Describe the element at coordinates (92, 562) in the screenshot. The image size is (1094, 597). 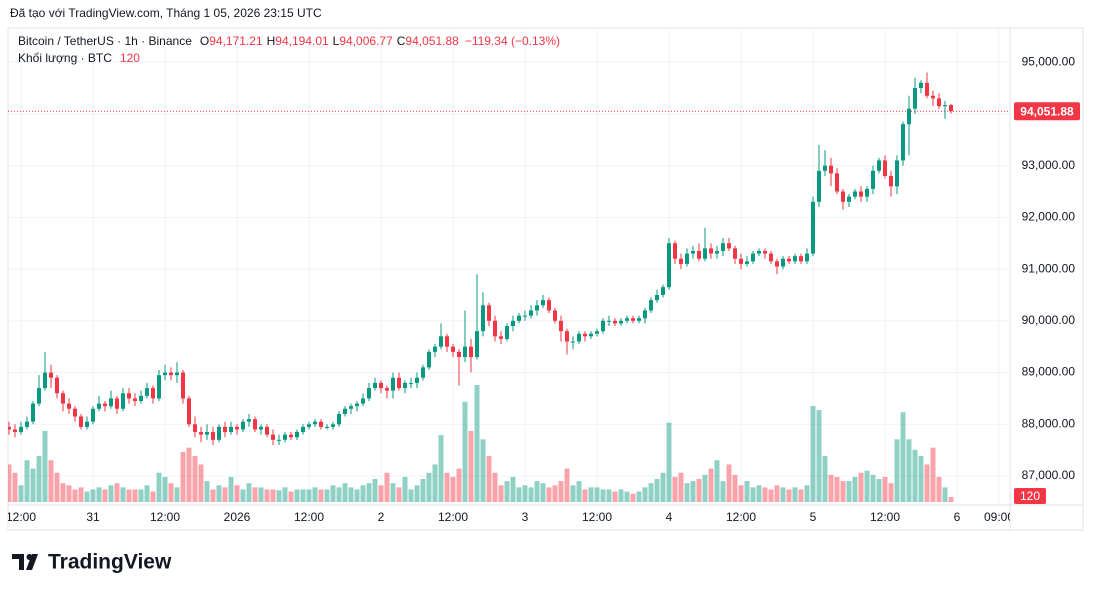
I see `logo: TradingView` at that location.